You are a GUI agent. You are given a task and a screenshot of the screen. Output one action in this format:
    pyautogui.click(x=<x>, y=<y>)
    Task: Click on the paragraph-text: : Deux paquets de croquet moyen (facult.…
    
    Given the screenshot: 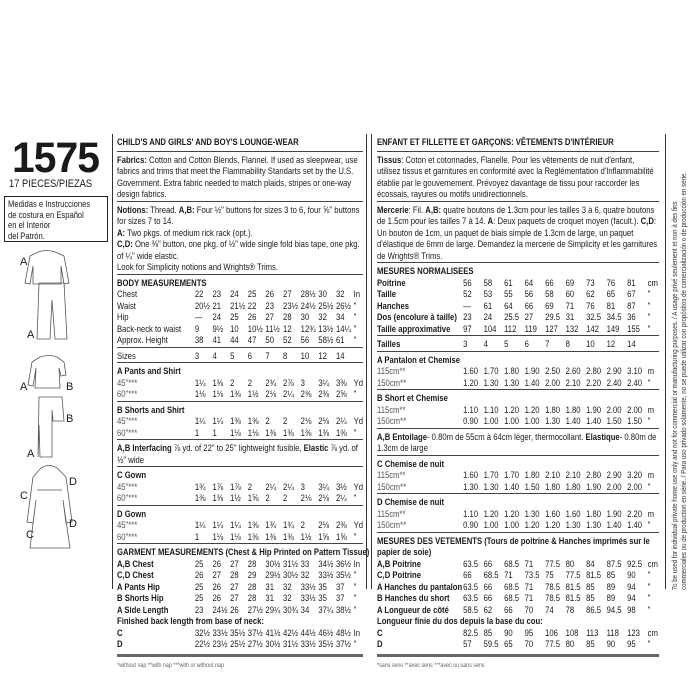 What is the action you would take?
    pyautogui.click(x=567, y=220)
    